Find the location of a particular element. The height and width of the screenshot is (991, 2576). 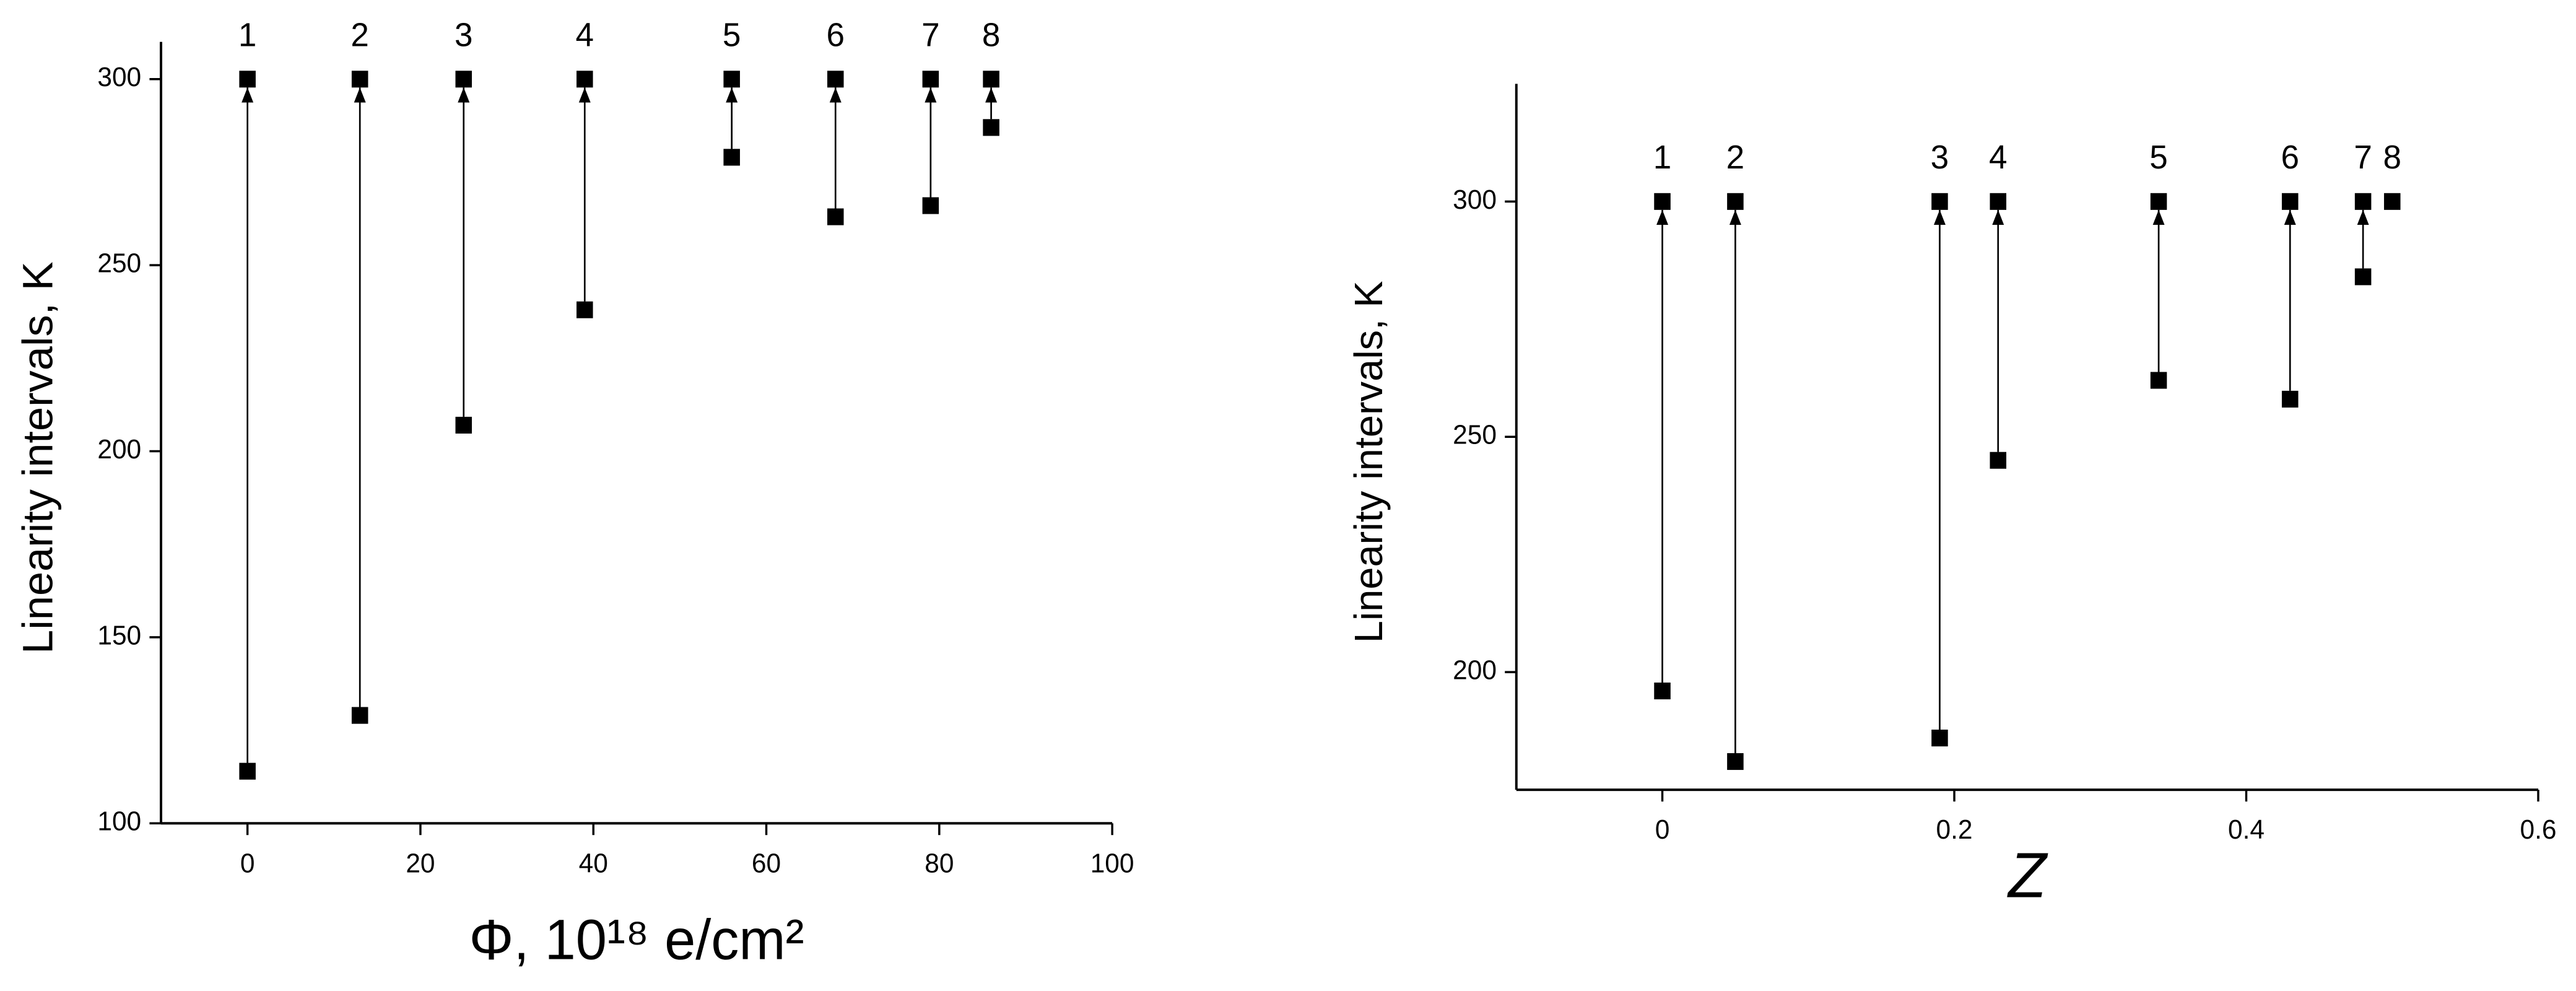

x-tick-label: 80 is located at coordinates (939, 864).